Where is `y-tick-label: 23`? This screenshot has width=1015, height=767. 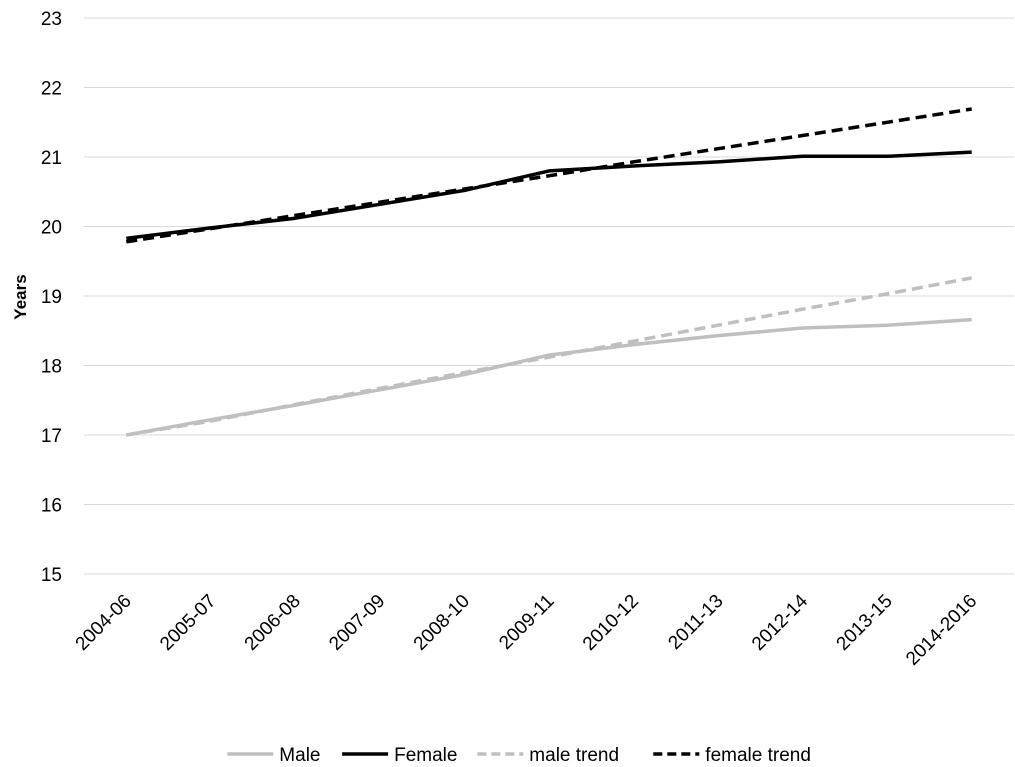
y-tick-label: 23 is located at coordinates (51, 19).